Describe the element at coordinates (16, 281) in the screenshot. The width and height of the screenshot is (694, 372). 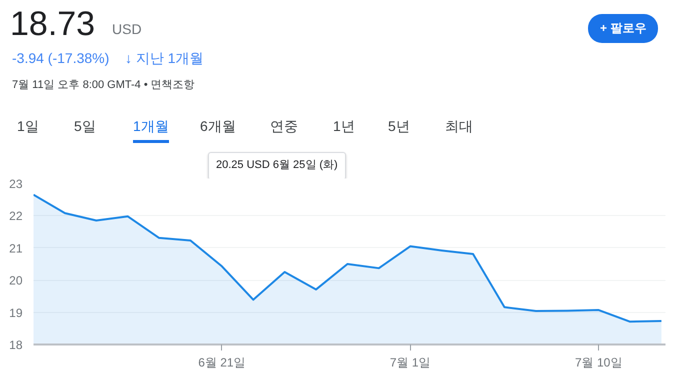
I see `y-tick-label: 20` at that location.